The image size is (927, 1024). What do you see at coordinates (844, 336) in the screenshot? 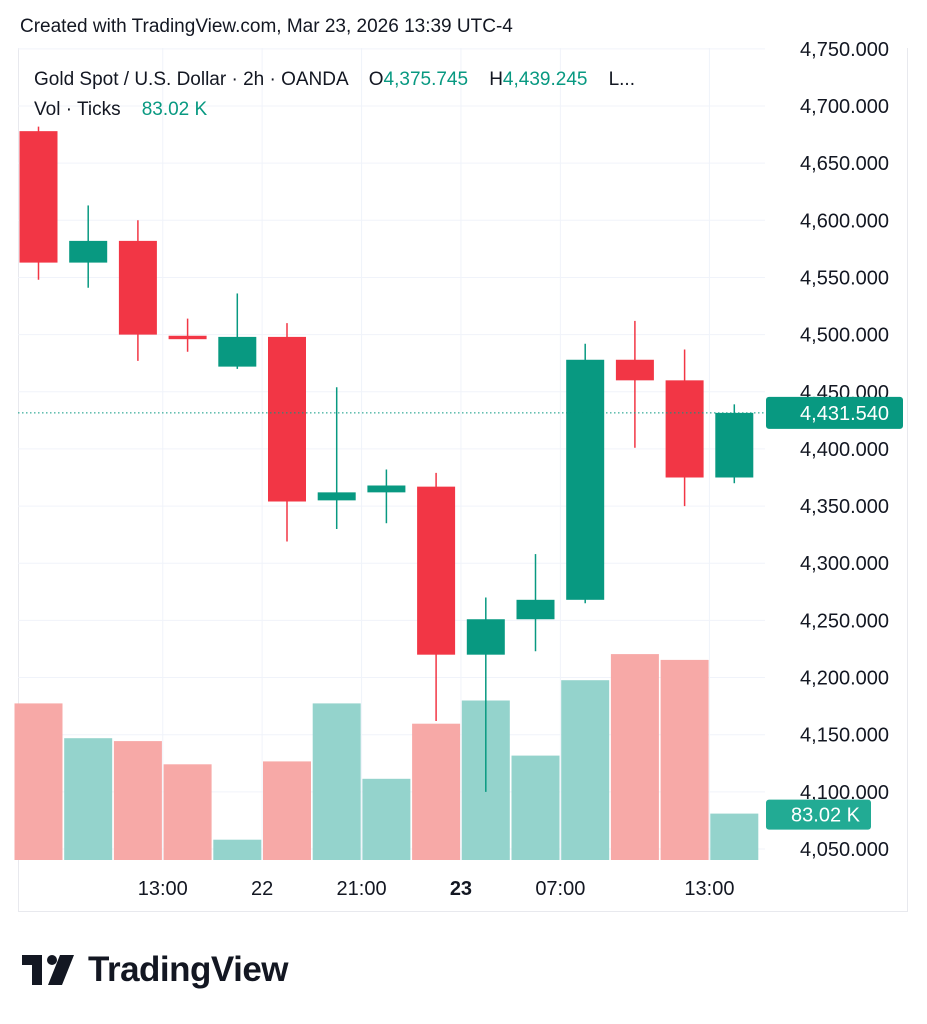
I see `y-tick-label: 4,500.000` at bounding box center [844, 336].